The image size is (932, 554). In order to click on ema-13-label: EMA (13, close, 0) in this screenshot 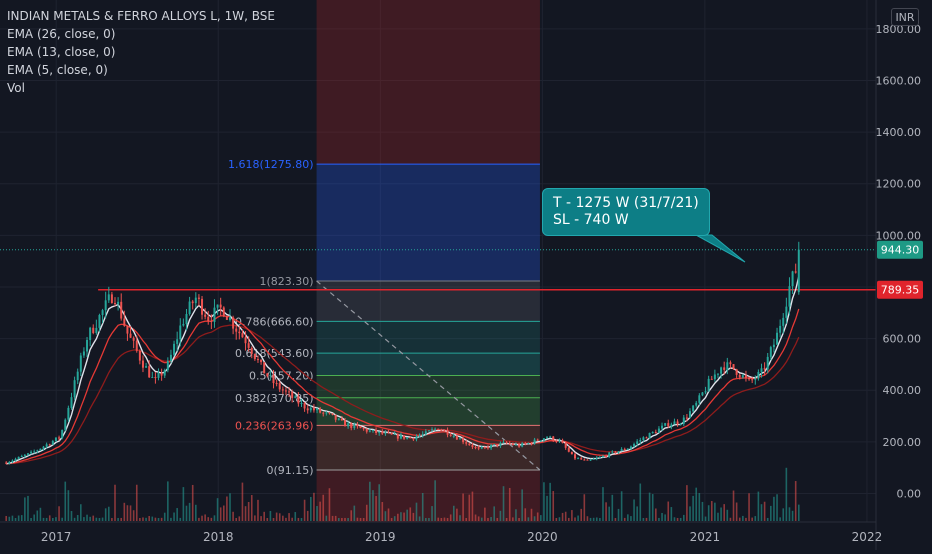, I will do `click(61, 52)`.